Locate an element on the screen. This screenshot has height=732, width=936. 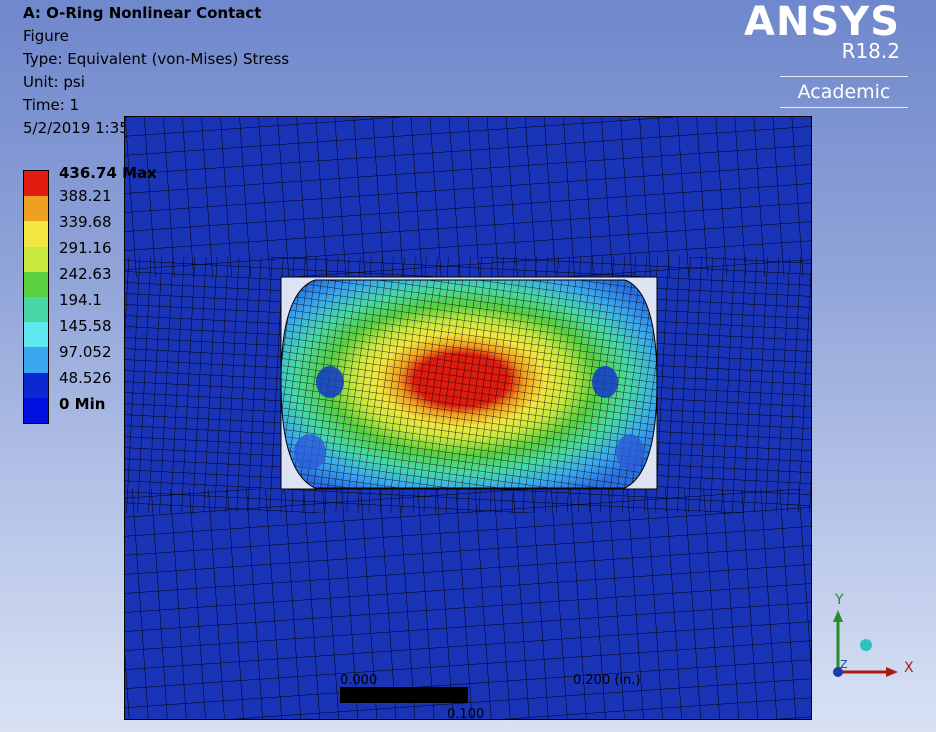
triad-z-label: Z is located at coordinates (844, 664).